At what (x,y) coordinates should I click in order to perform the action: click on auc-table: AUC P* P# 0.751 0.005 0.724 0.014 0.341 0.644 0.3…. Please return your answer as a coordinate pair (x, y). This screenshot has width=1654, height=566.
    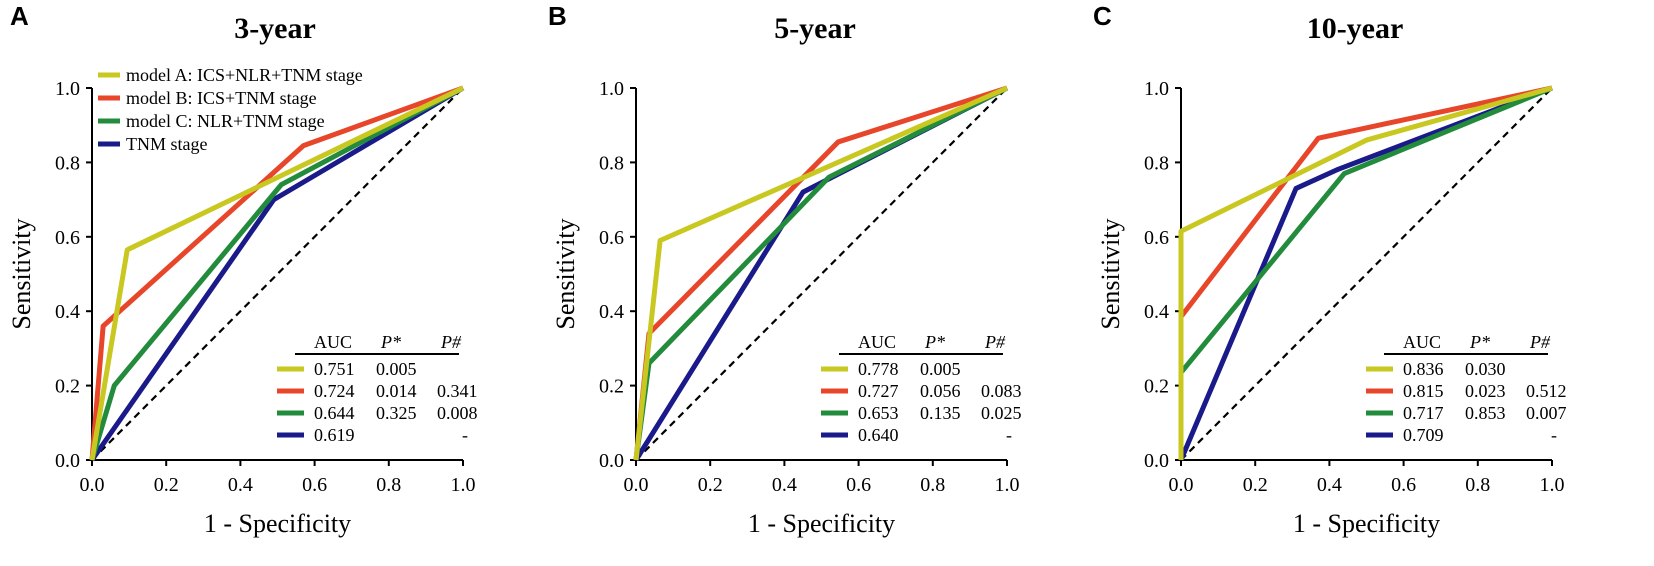
    Looking at the image, I should click on (377, 388).